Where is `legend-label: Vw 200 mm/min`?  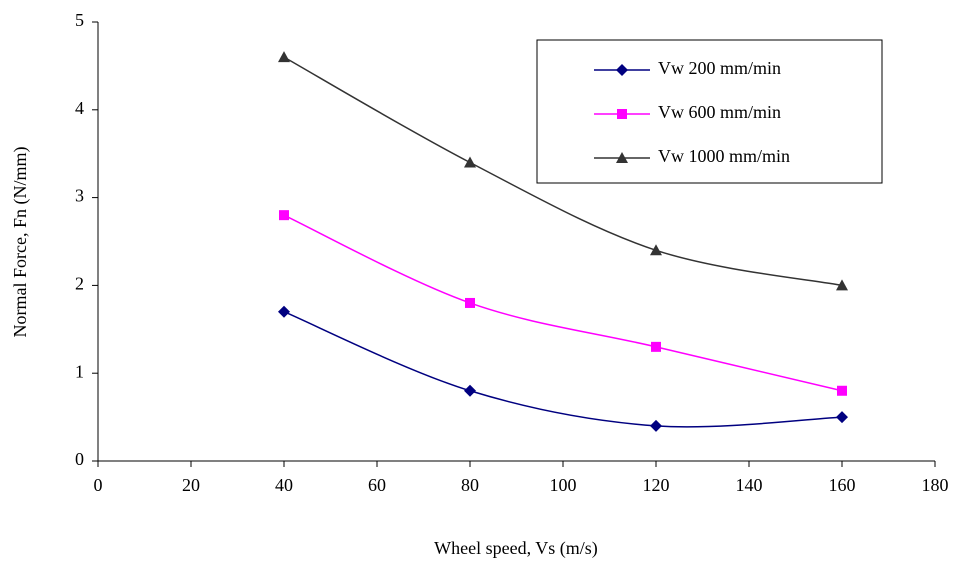
legend-label: Vw 200 mm/min is located at coordinates (719, 68).